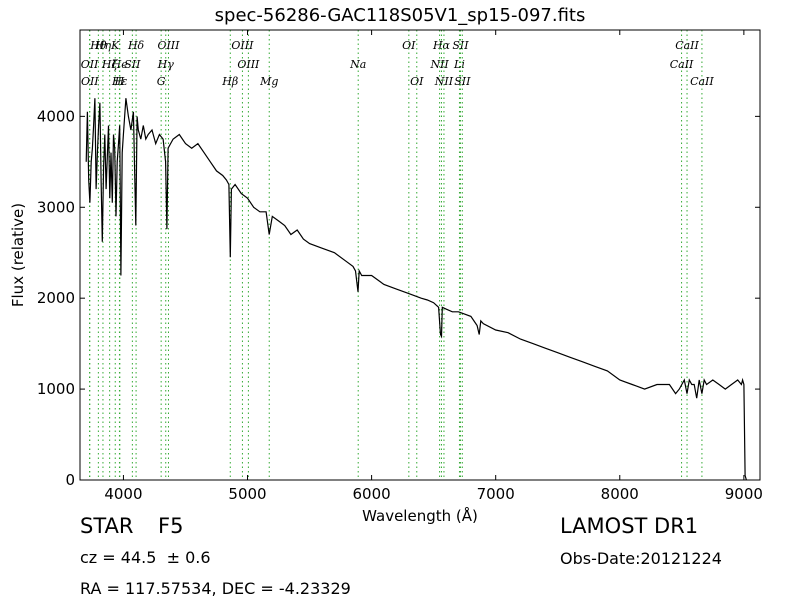 The width and height of the screenshot is (800, 600). I want to click on y-axis-label: Flux (relative), so click(18, 255).